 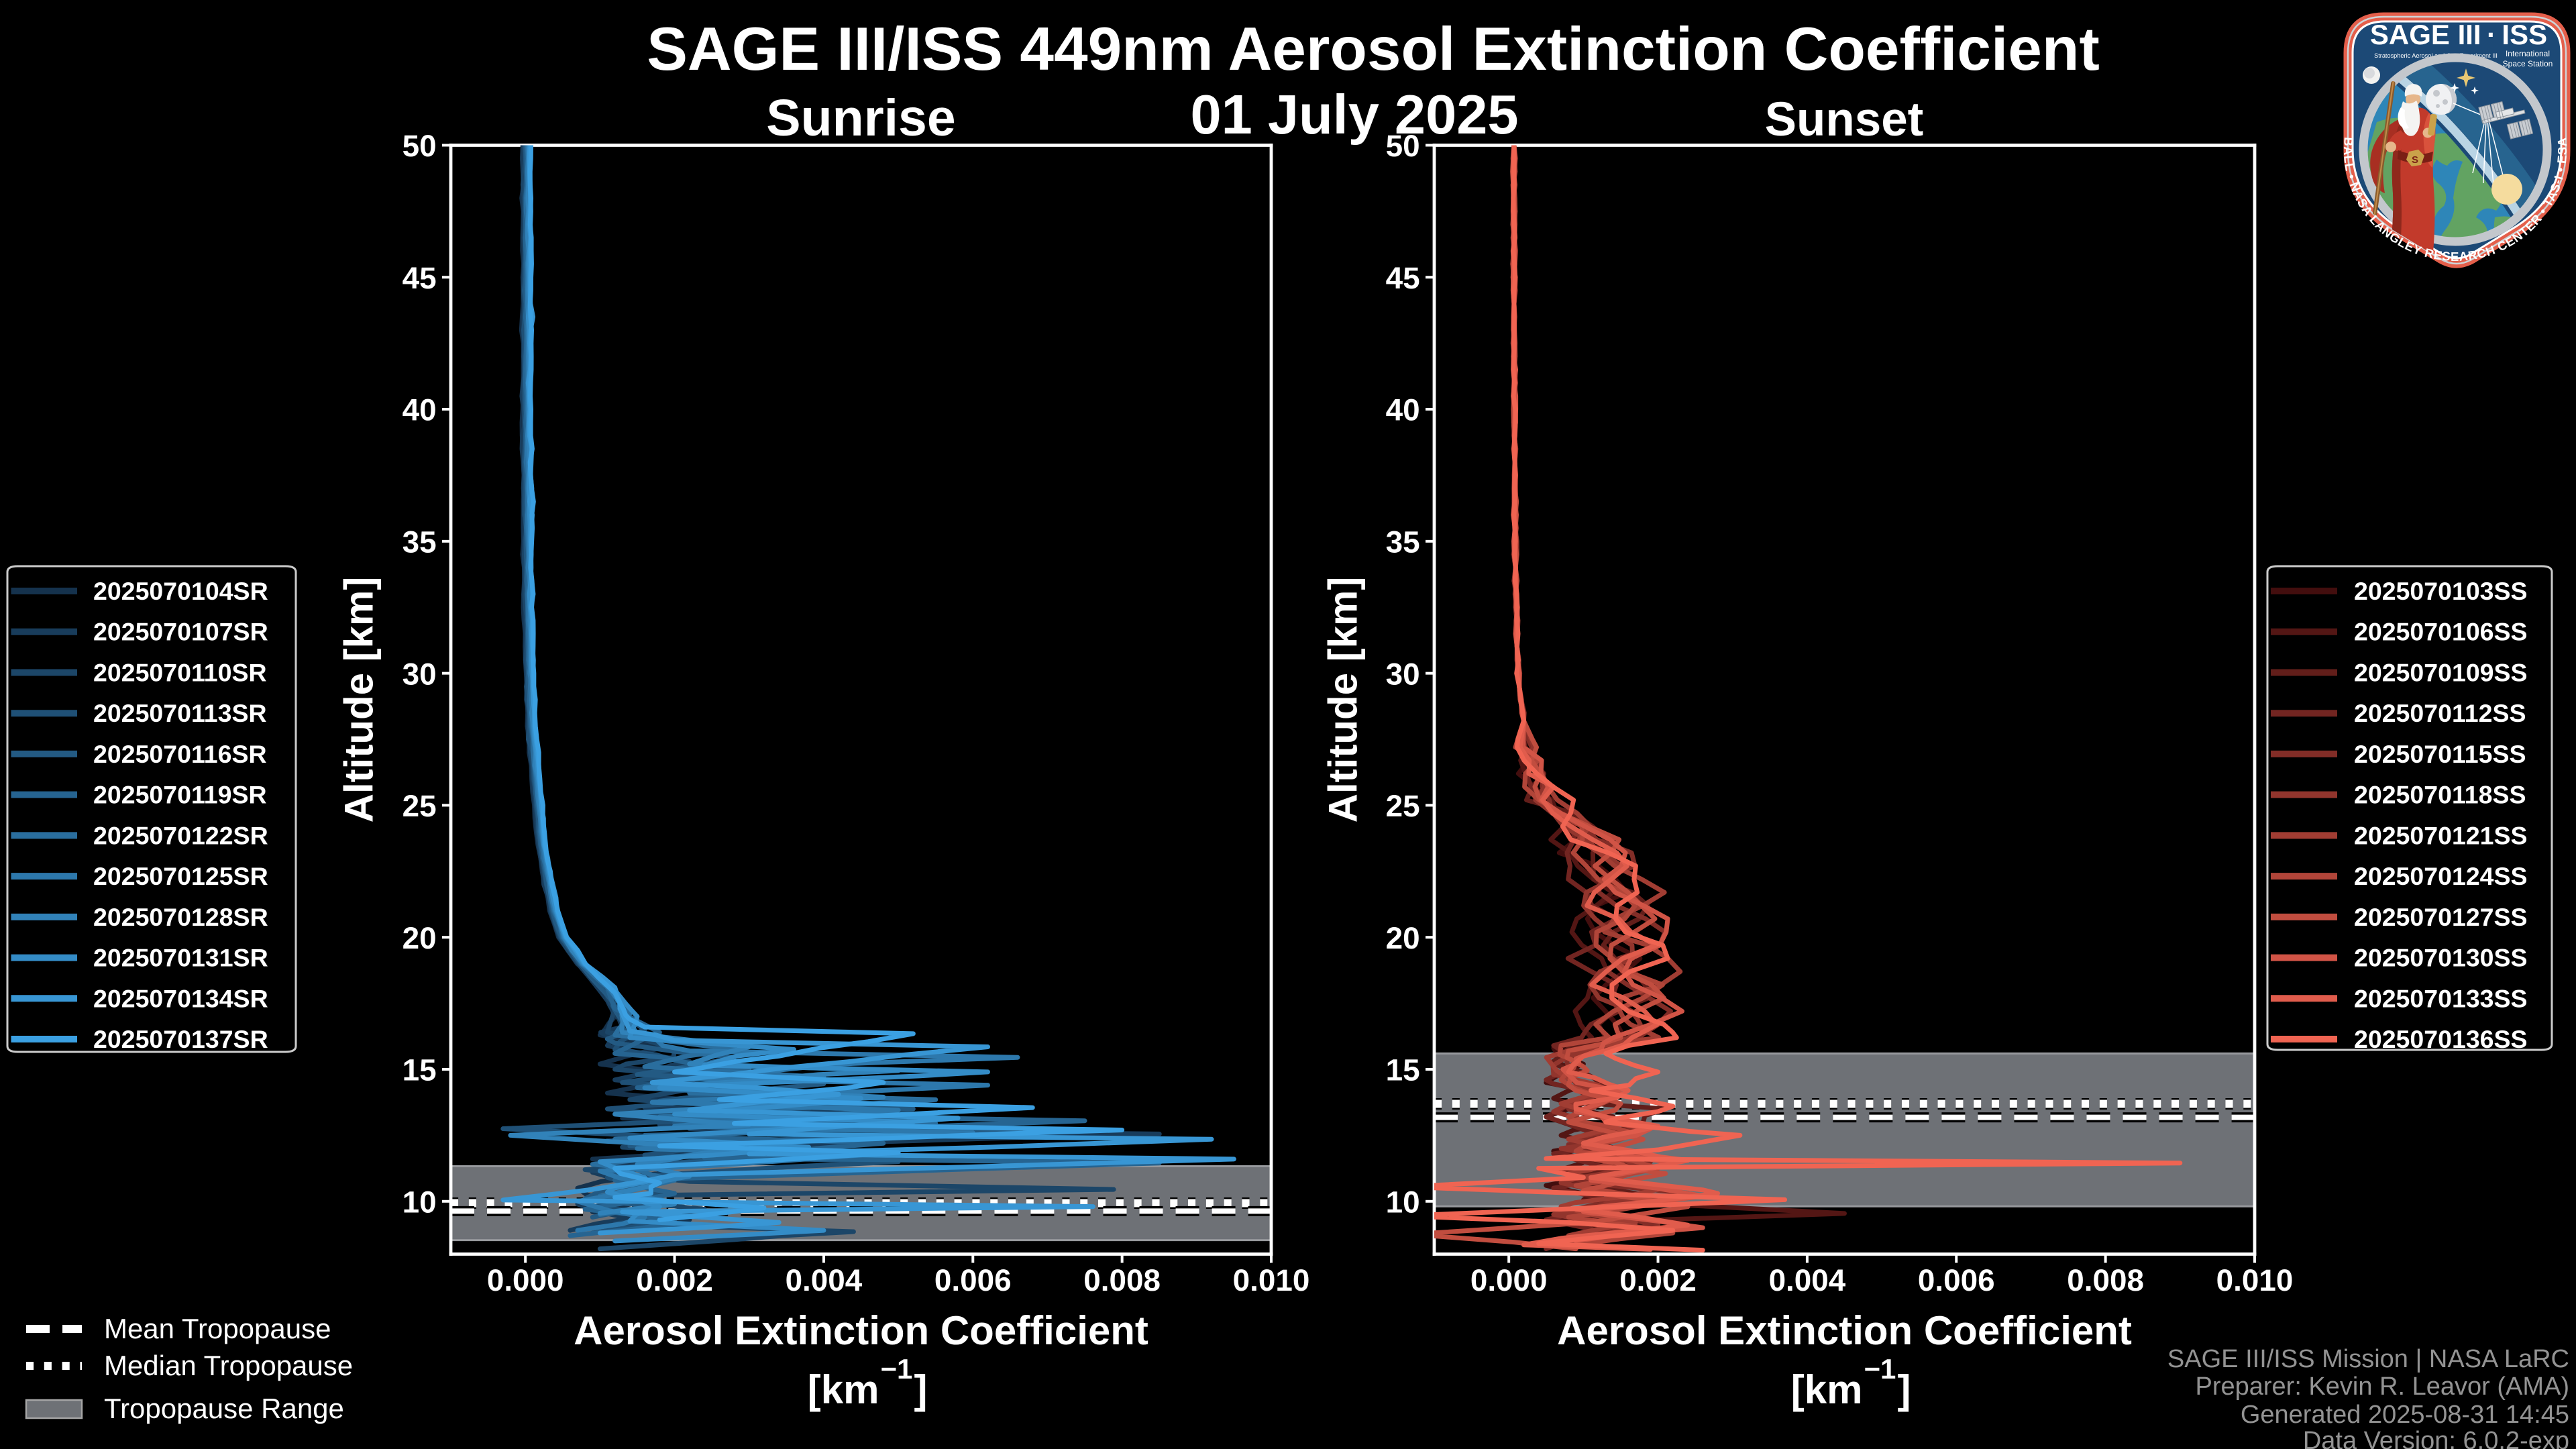 What do you see at coordinates (2441, 632) in the screenshot?
I see `svg-text: 2025070106SS` at bounding box center [2441, 632].